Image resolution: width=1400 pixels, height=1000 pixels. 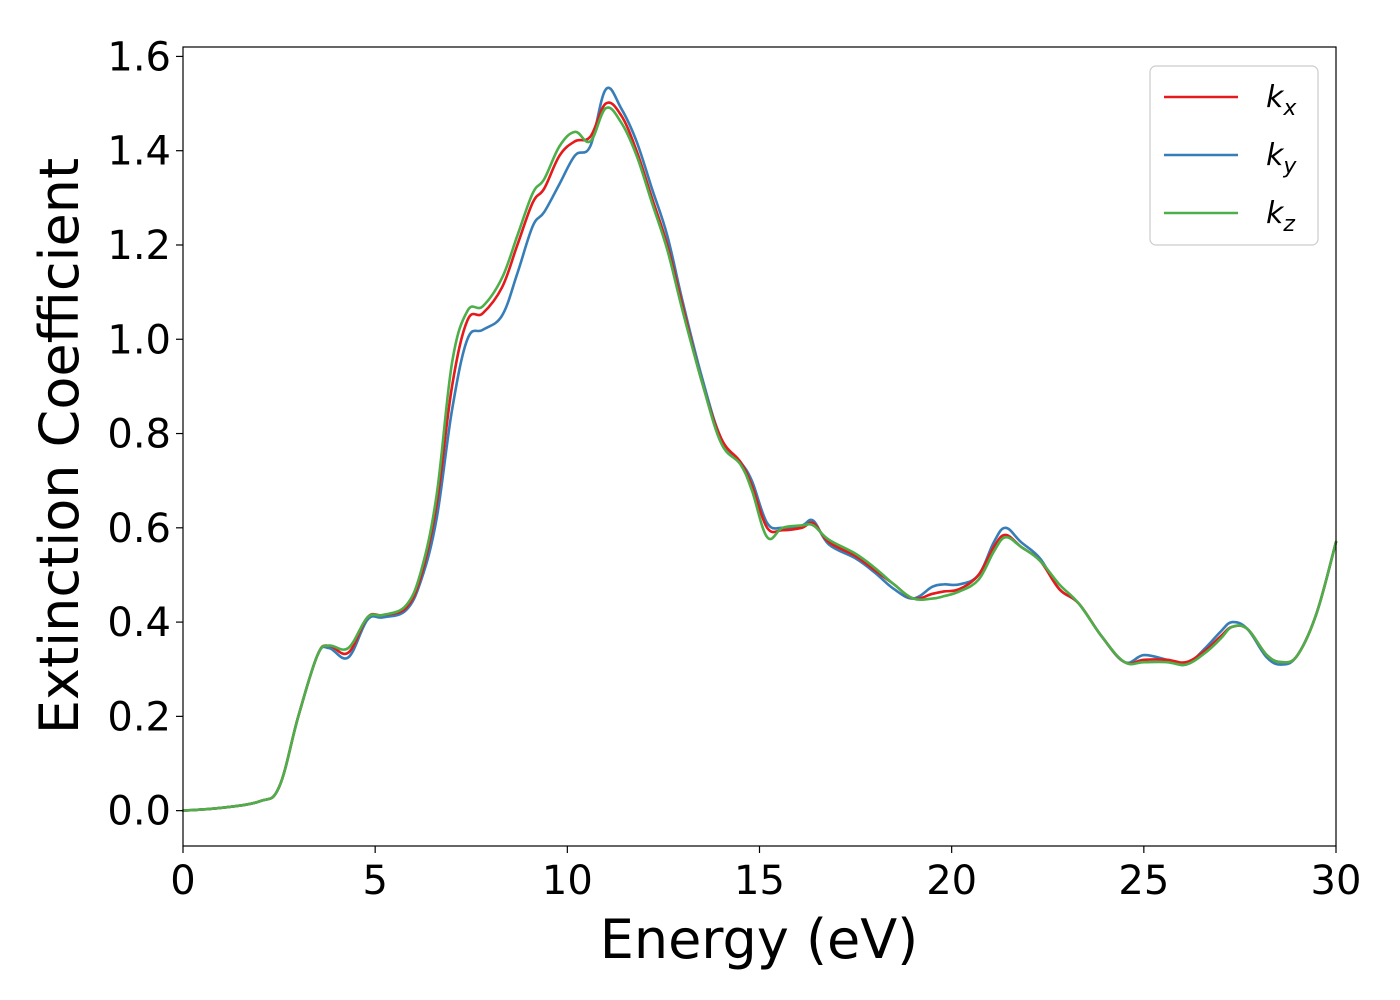 I want to click on legend-label-ky: ky, so click(x=1281, y=158).